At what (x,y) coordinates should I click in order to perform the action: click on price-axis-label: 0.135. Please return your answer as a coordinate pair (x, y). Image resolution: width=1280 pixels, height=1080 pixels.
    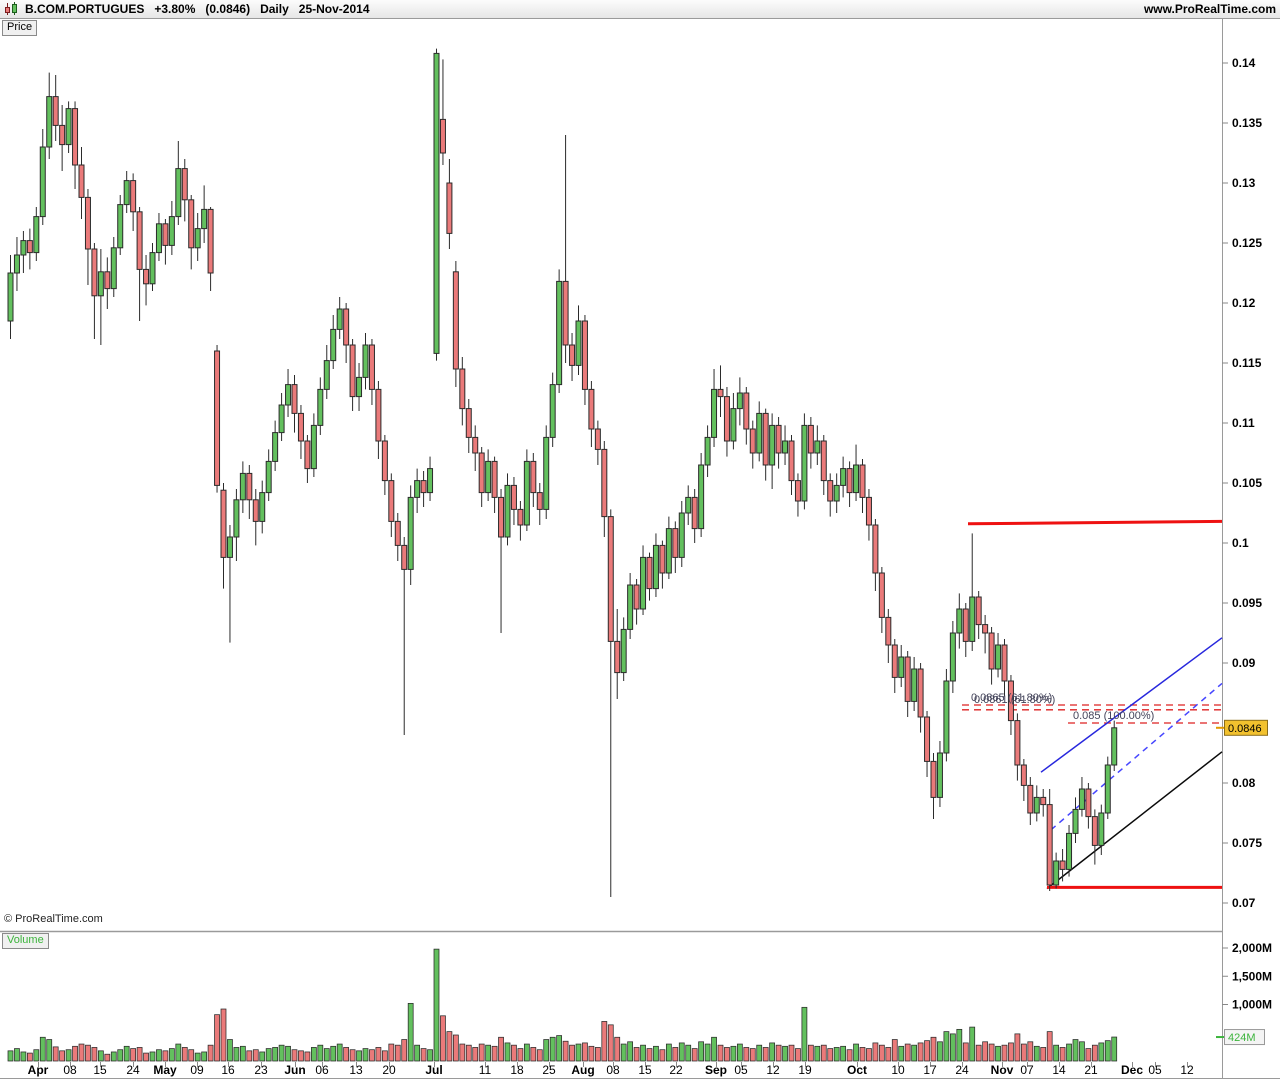
    Looking at the image, I should click on (1247, 123).